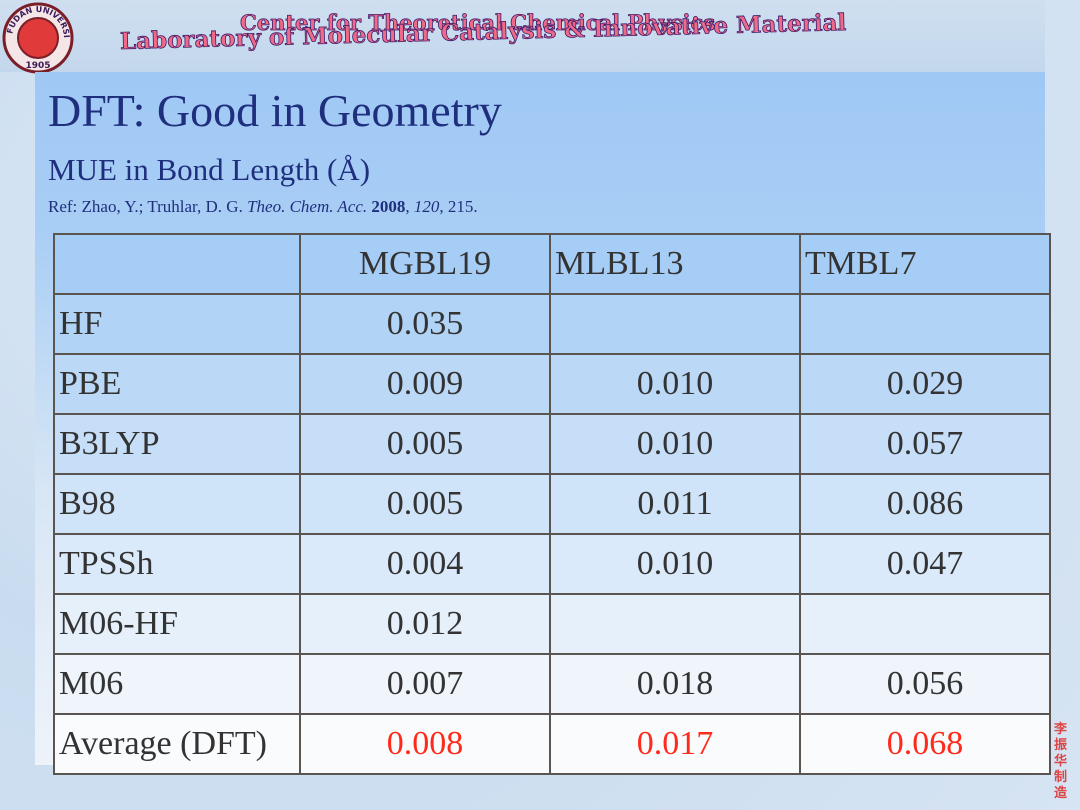 This screenshot has width=1080, height=810. What do you see at coordinates (925, 264) in the screenshot?
I see `column-header: TMBL7` at bounding box center [925, 264].